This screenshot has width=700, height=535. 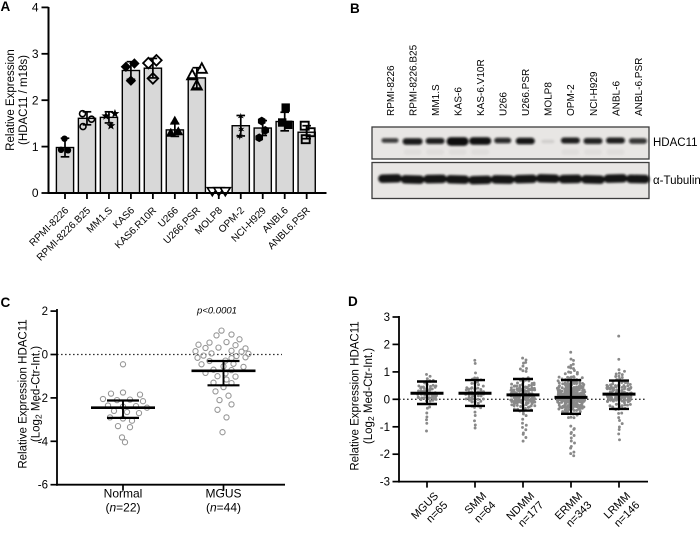 I want to click on svg-text: MGUS, so click(x=224, y=494).